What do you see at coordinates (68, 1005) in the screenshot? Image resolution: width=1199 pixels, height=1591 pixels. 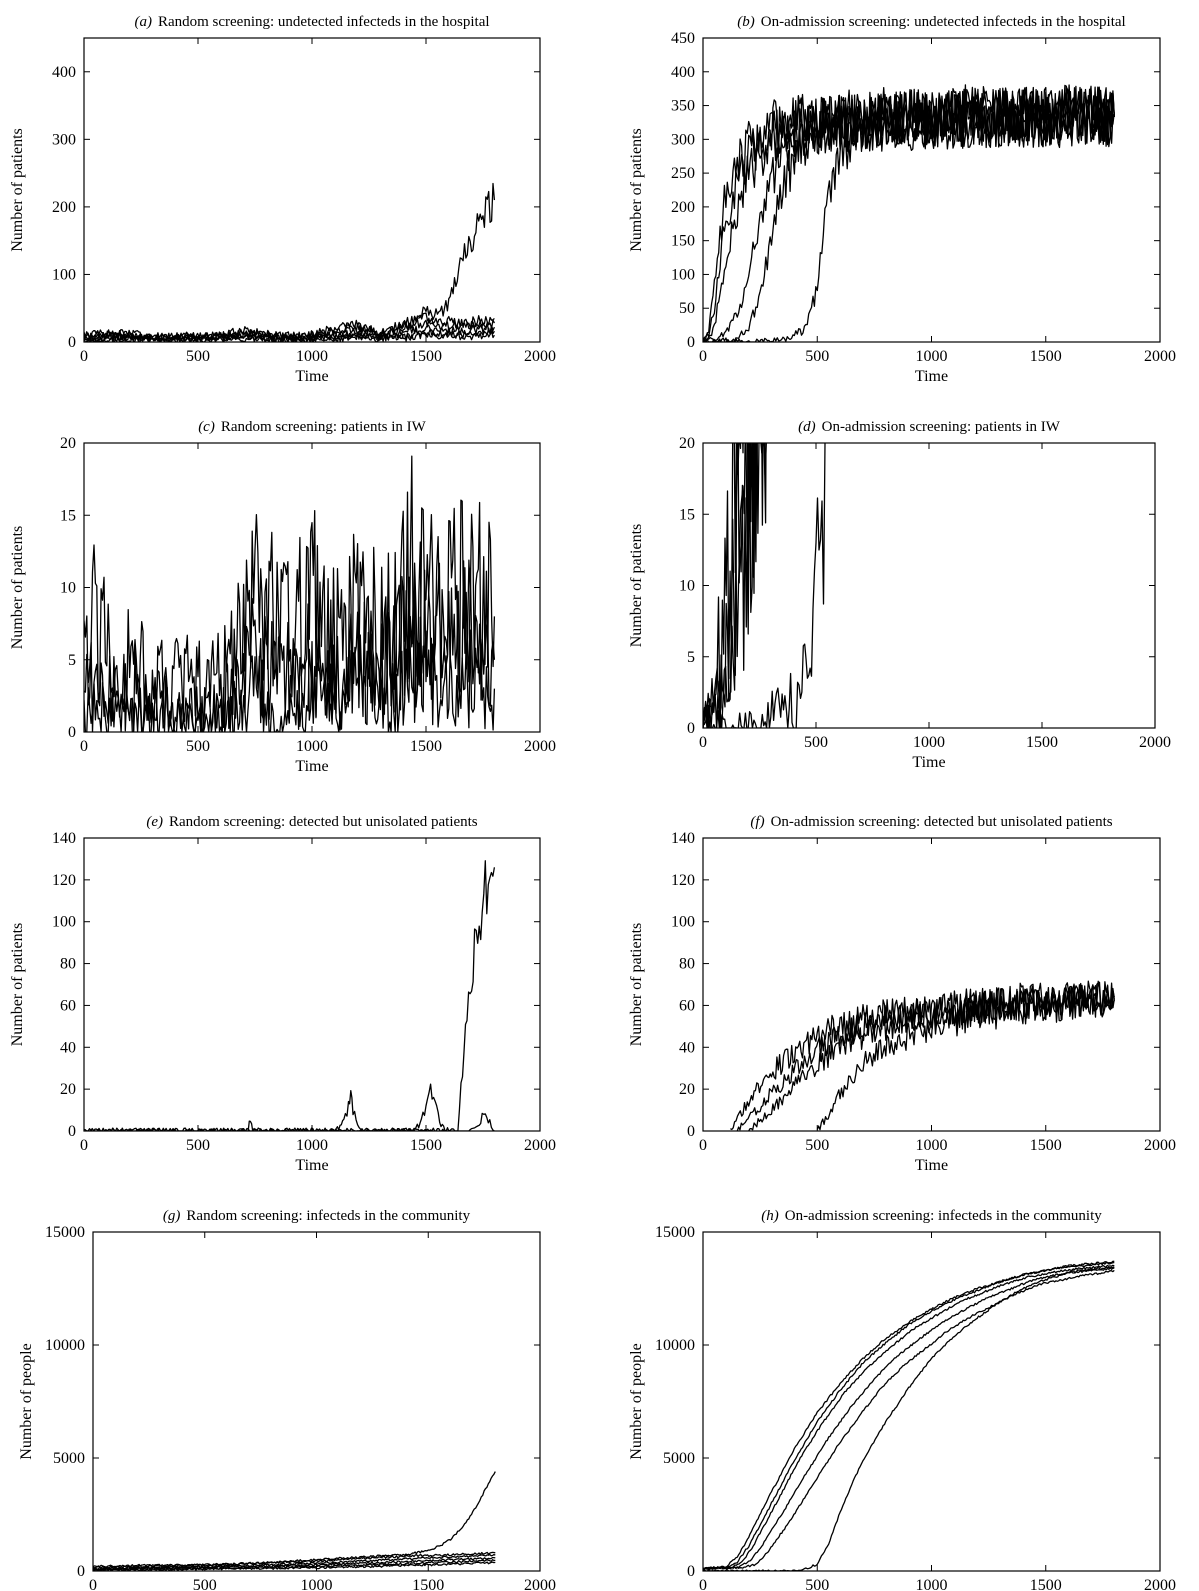 I see `y-tick-label: 60` at bounding box center [68, 1005].